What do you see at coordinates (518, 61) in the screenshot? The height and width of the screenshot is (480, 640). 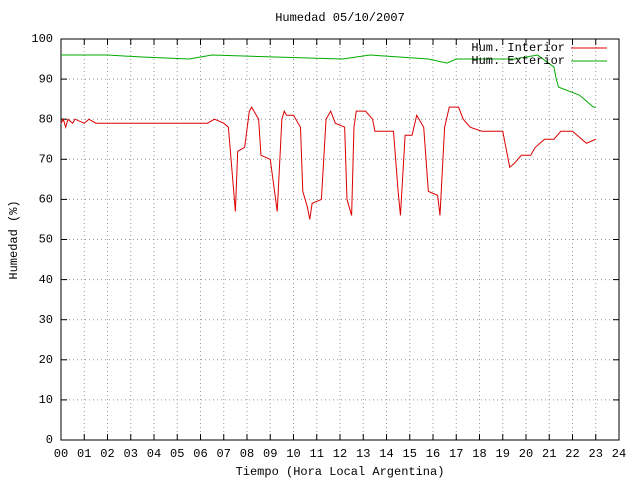 I see `legend-label: Hum. Exterior` at bounding box center [518, 61].